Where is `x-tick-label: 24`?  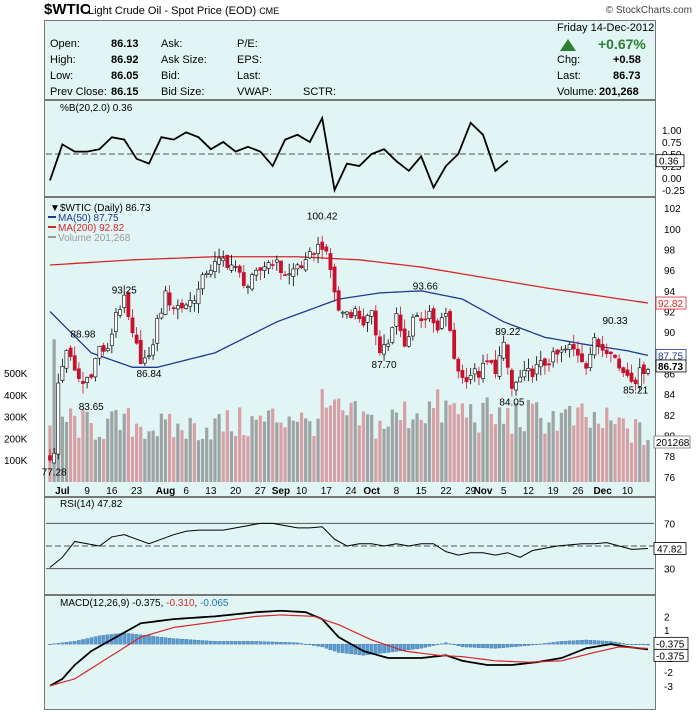
x-tick-label: 24 is located at coordinates (351, 491).